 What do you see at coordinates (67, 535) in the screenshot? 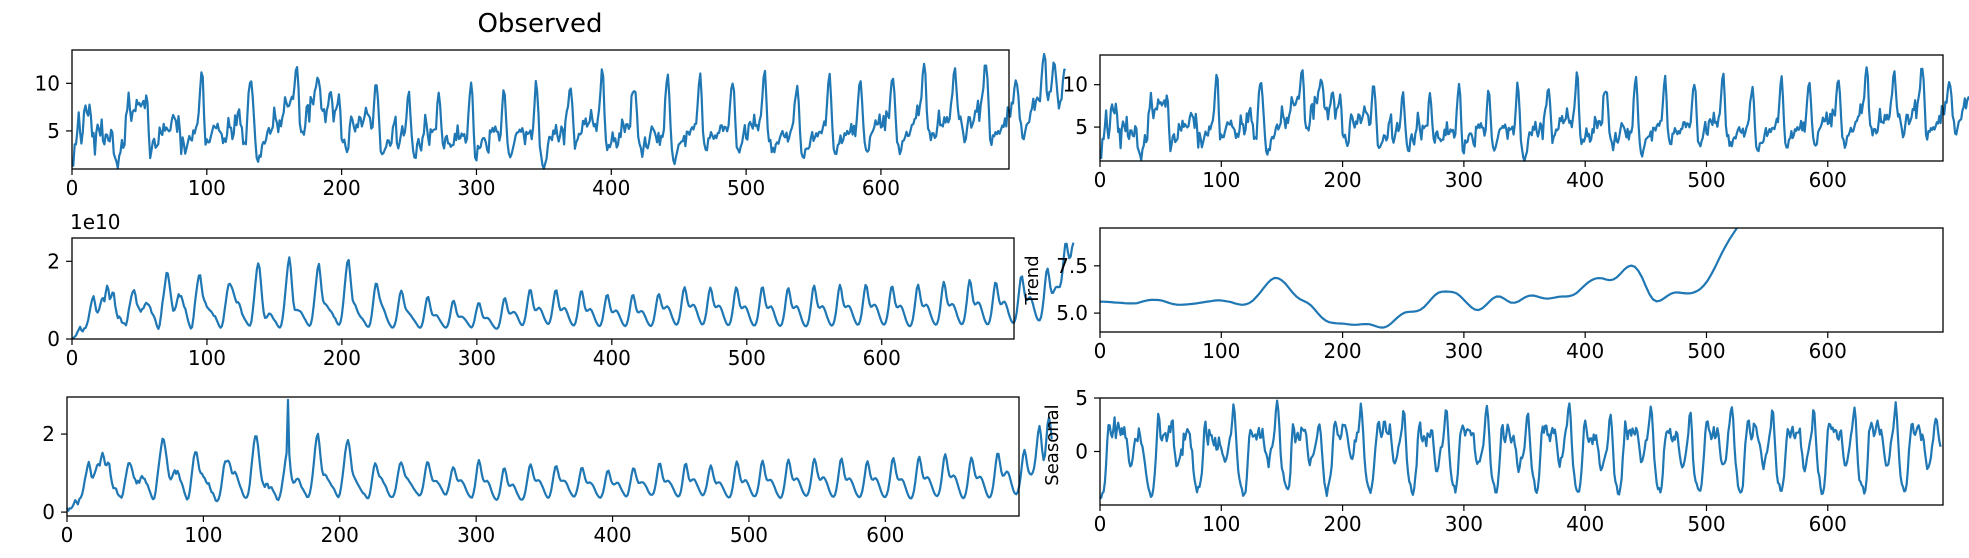
I see `x-tick-label-2-0: 0` at bounding box center [67, 535].